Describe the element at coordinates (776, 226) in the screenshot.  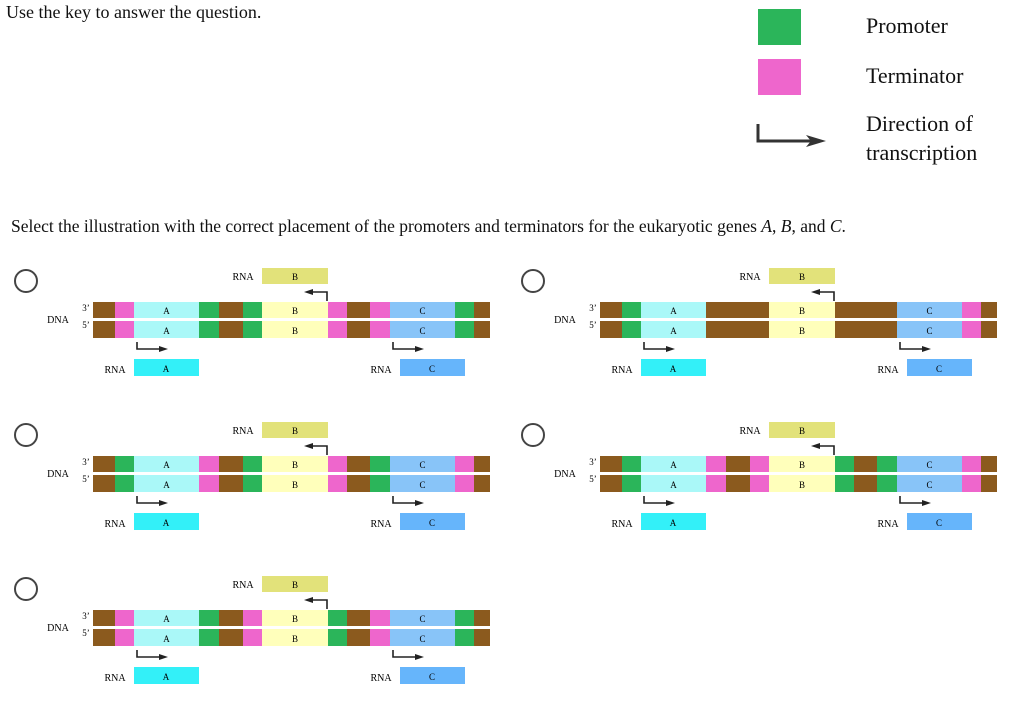
I see `question-sep: ,` at that location.